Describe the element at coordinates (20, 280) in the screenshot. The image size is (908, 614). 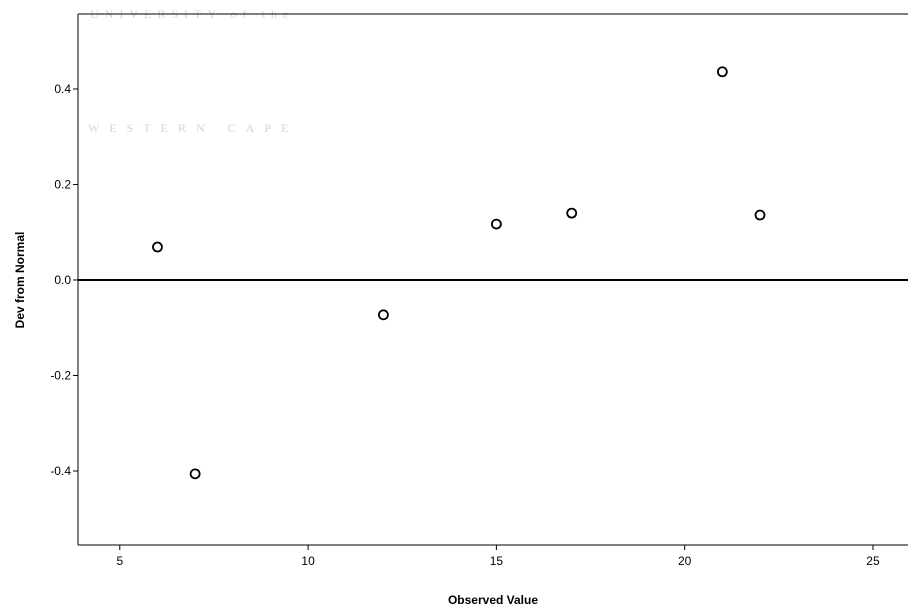
I see `y-axis-label: Dev from Normal` at that location.